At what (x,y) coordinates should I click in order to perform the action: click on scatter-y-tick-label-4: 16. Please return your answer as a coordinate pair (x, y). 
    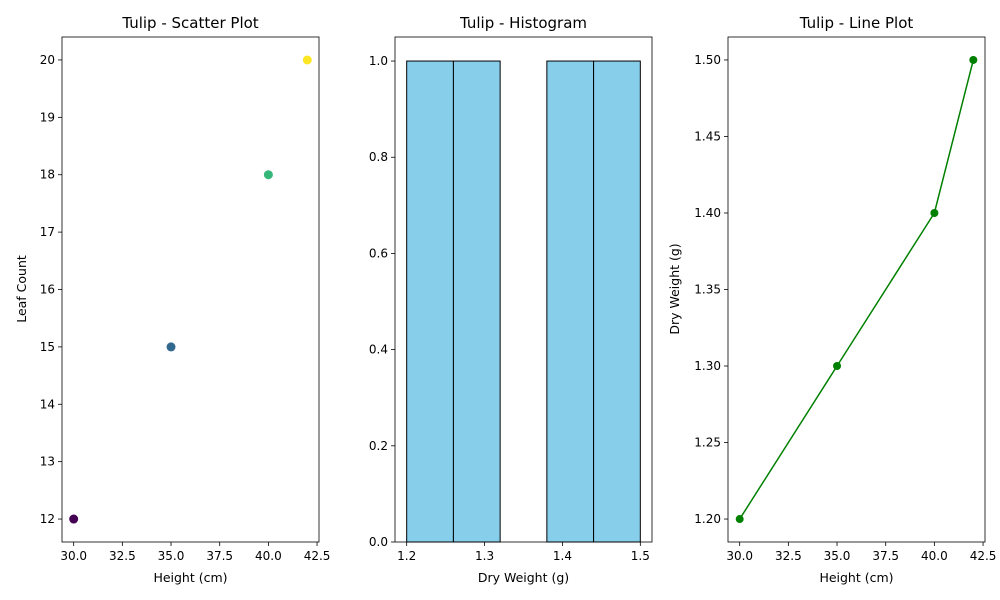
    Looking at the image, I should click on (47, 290).